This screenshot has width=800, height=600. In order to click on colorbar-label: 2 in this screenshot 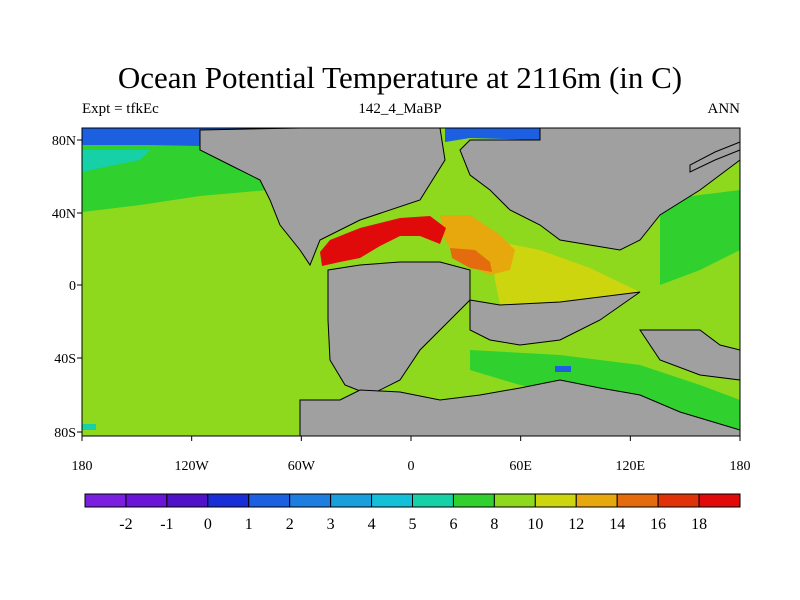, I will do `click(290, 524)`.